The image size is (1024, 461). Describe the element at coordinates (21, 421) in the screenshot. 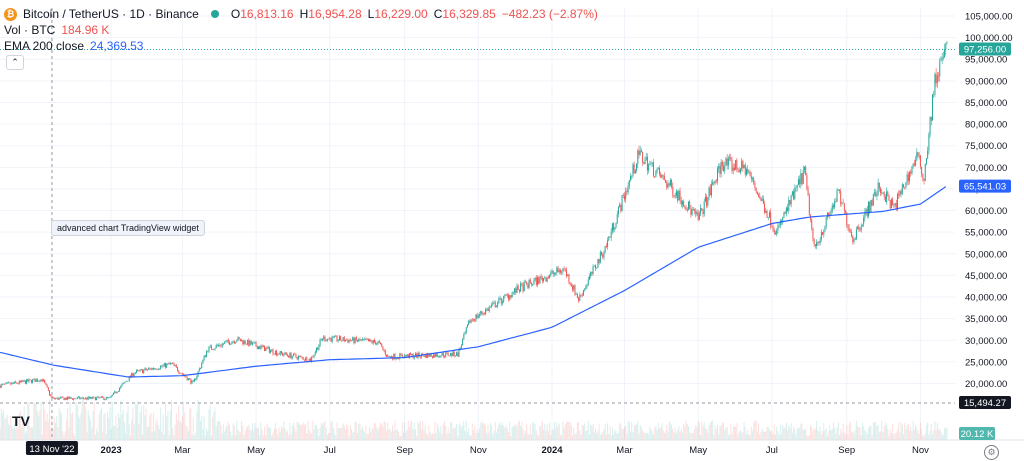

I see `tradingview-logo: TV` at that location.